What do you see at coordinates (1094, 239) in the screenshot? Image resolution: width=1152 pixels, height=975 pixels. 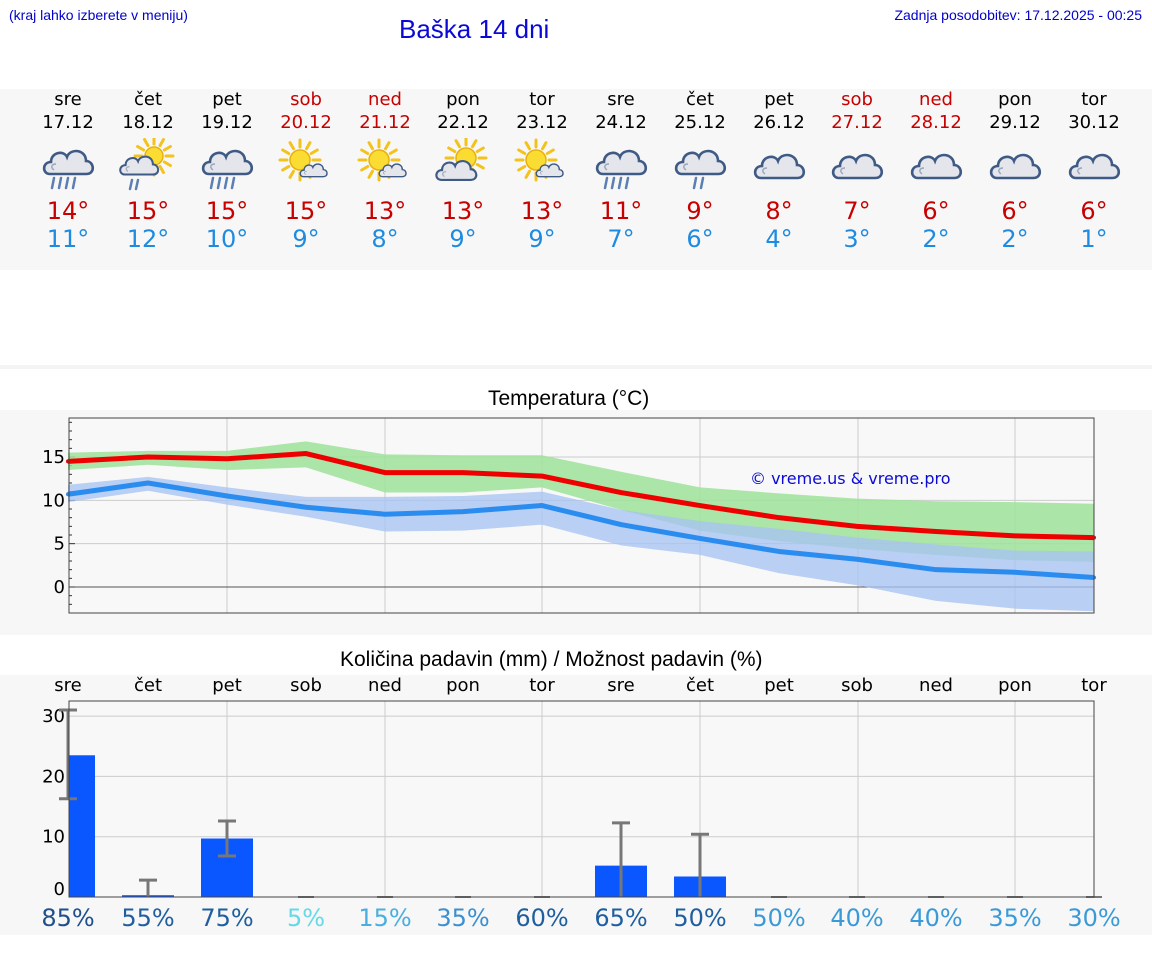 I see `min-temp: 1°` at bounding box center [1094, 239].